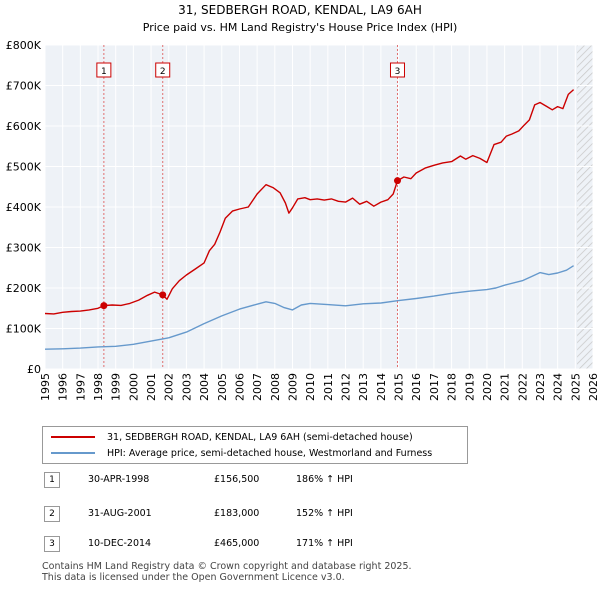 Image resolution: width=600 pixels, height=590 pixels. I want to click on sale-date: 10-DEC-2014, so click(120, 543).